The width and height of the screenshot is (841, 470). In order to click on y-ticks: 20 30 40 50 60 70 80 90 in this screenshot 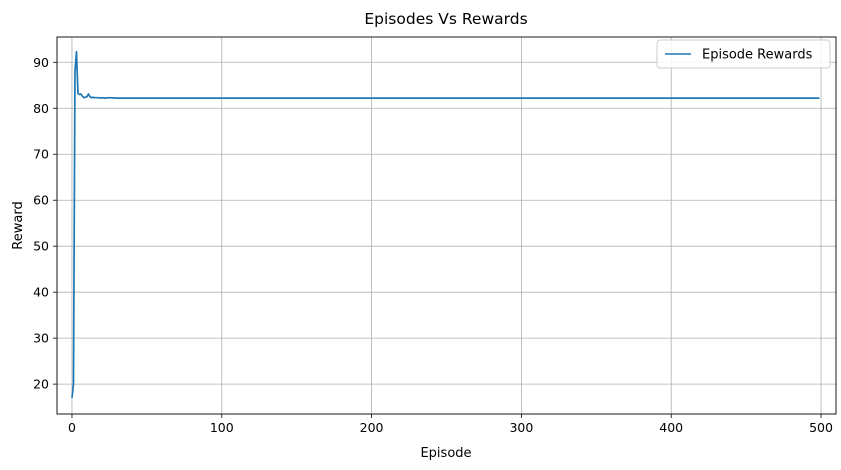, I will do `click(45, 223)`.